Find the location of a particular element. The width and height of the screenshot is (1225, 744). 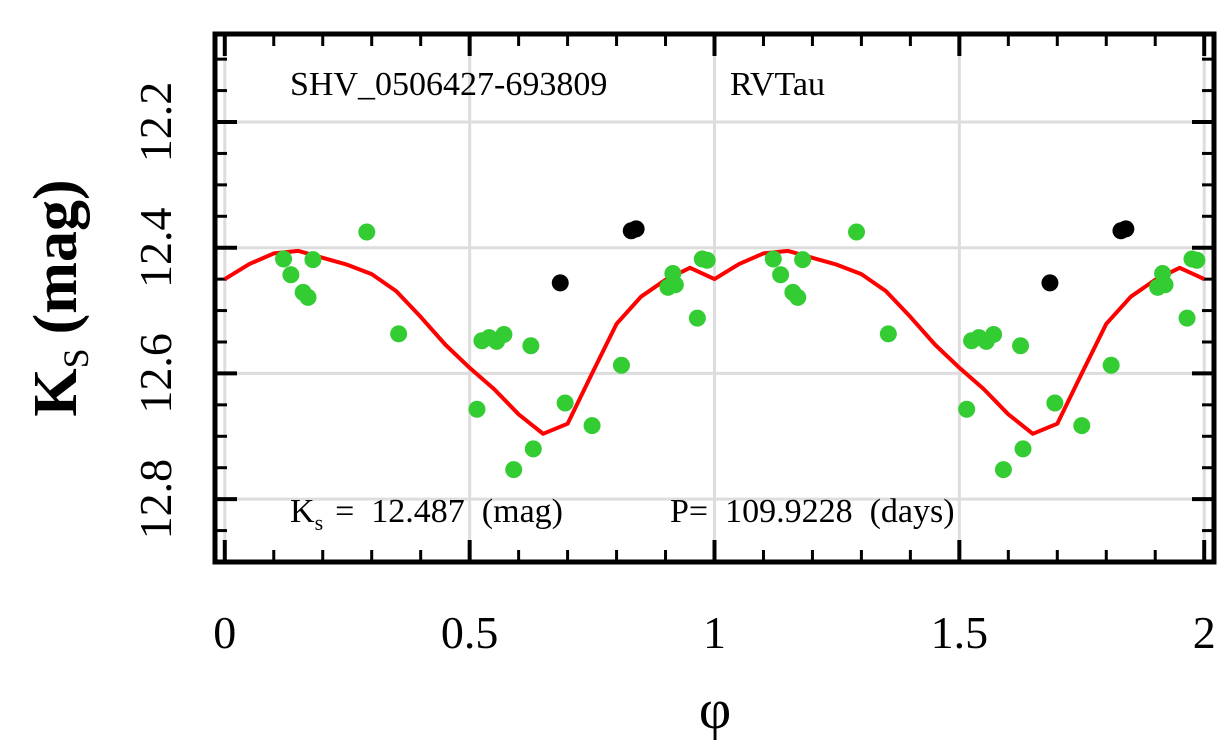

y-tick-label: 12.4 is located at coordinates (155, 247).